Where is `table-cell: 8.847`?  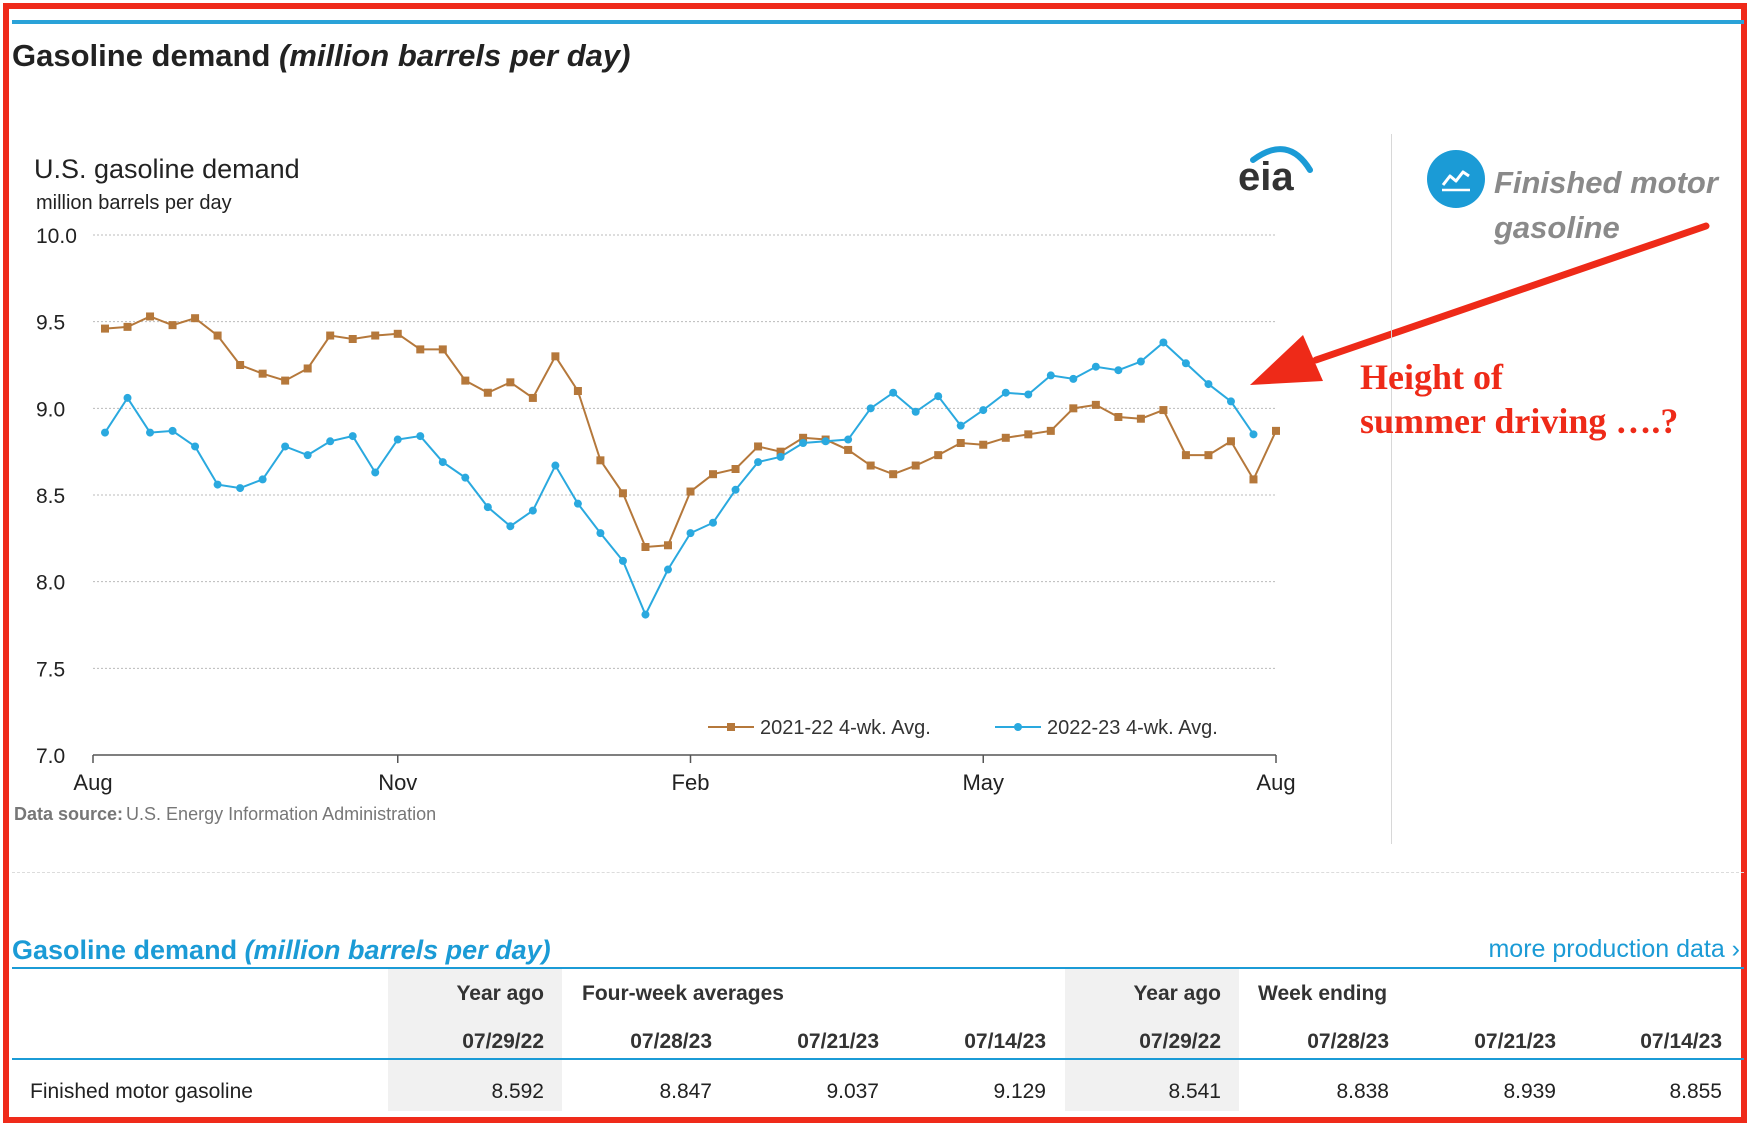
table-cell: 8.847 is located at coordinates (685, 1091).